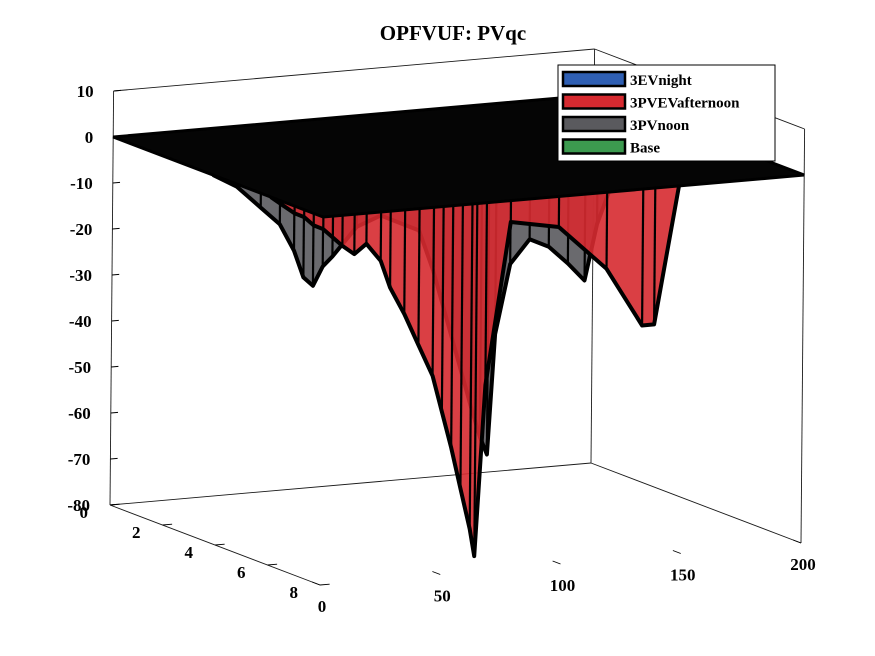 Image resolution: width=875 pixels, height=656 pixels. Describe the element at coordinates (79, 413) in the screenshot. I see `z-tick-label-7: -60` at that location.